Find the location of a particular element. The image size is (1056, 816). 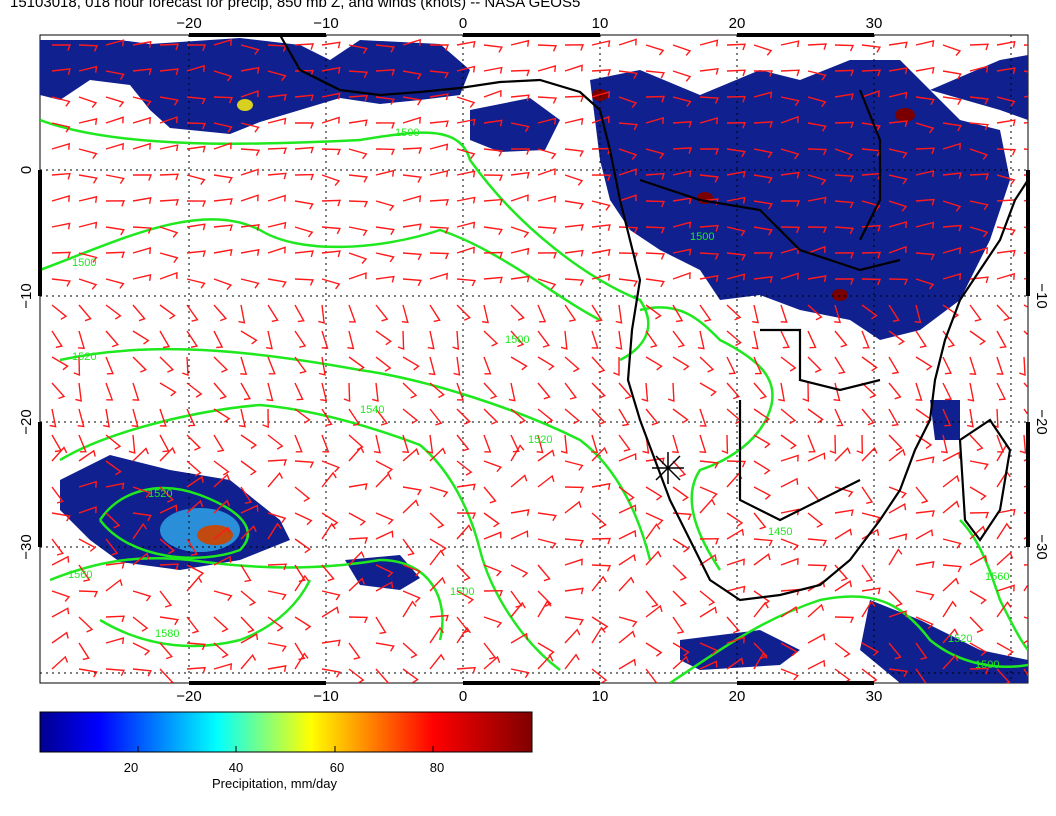

contour-label: 1520 is located at coordinates (160, 494).